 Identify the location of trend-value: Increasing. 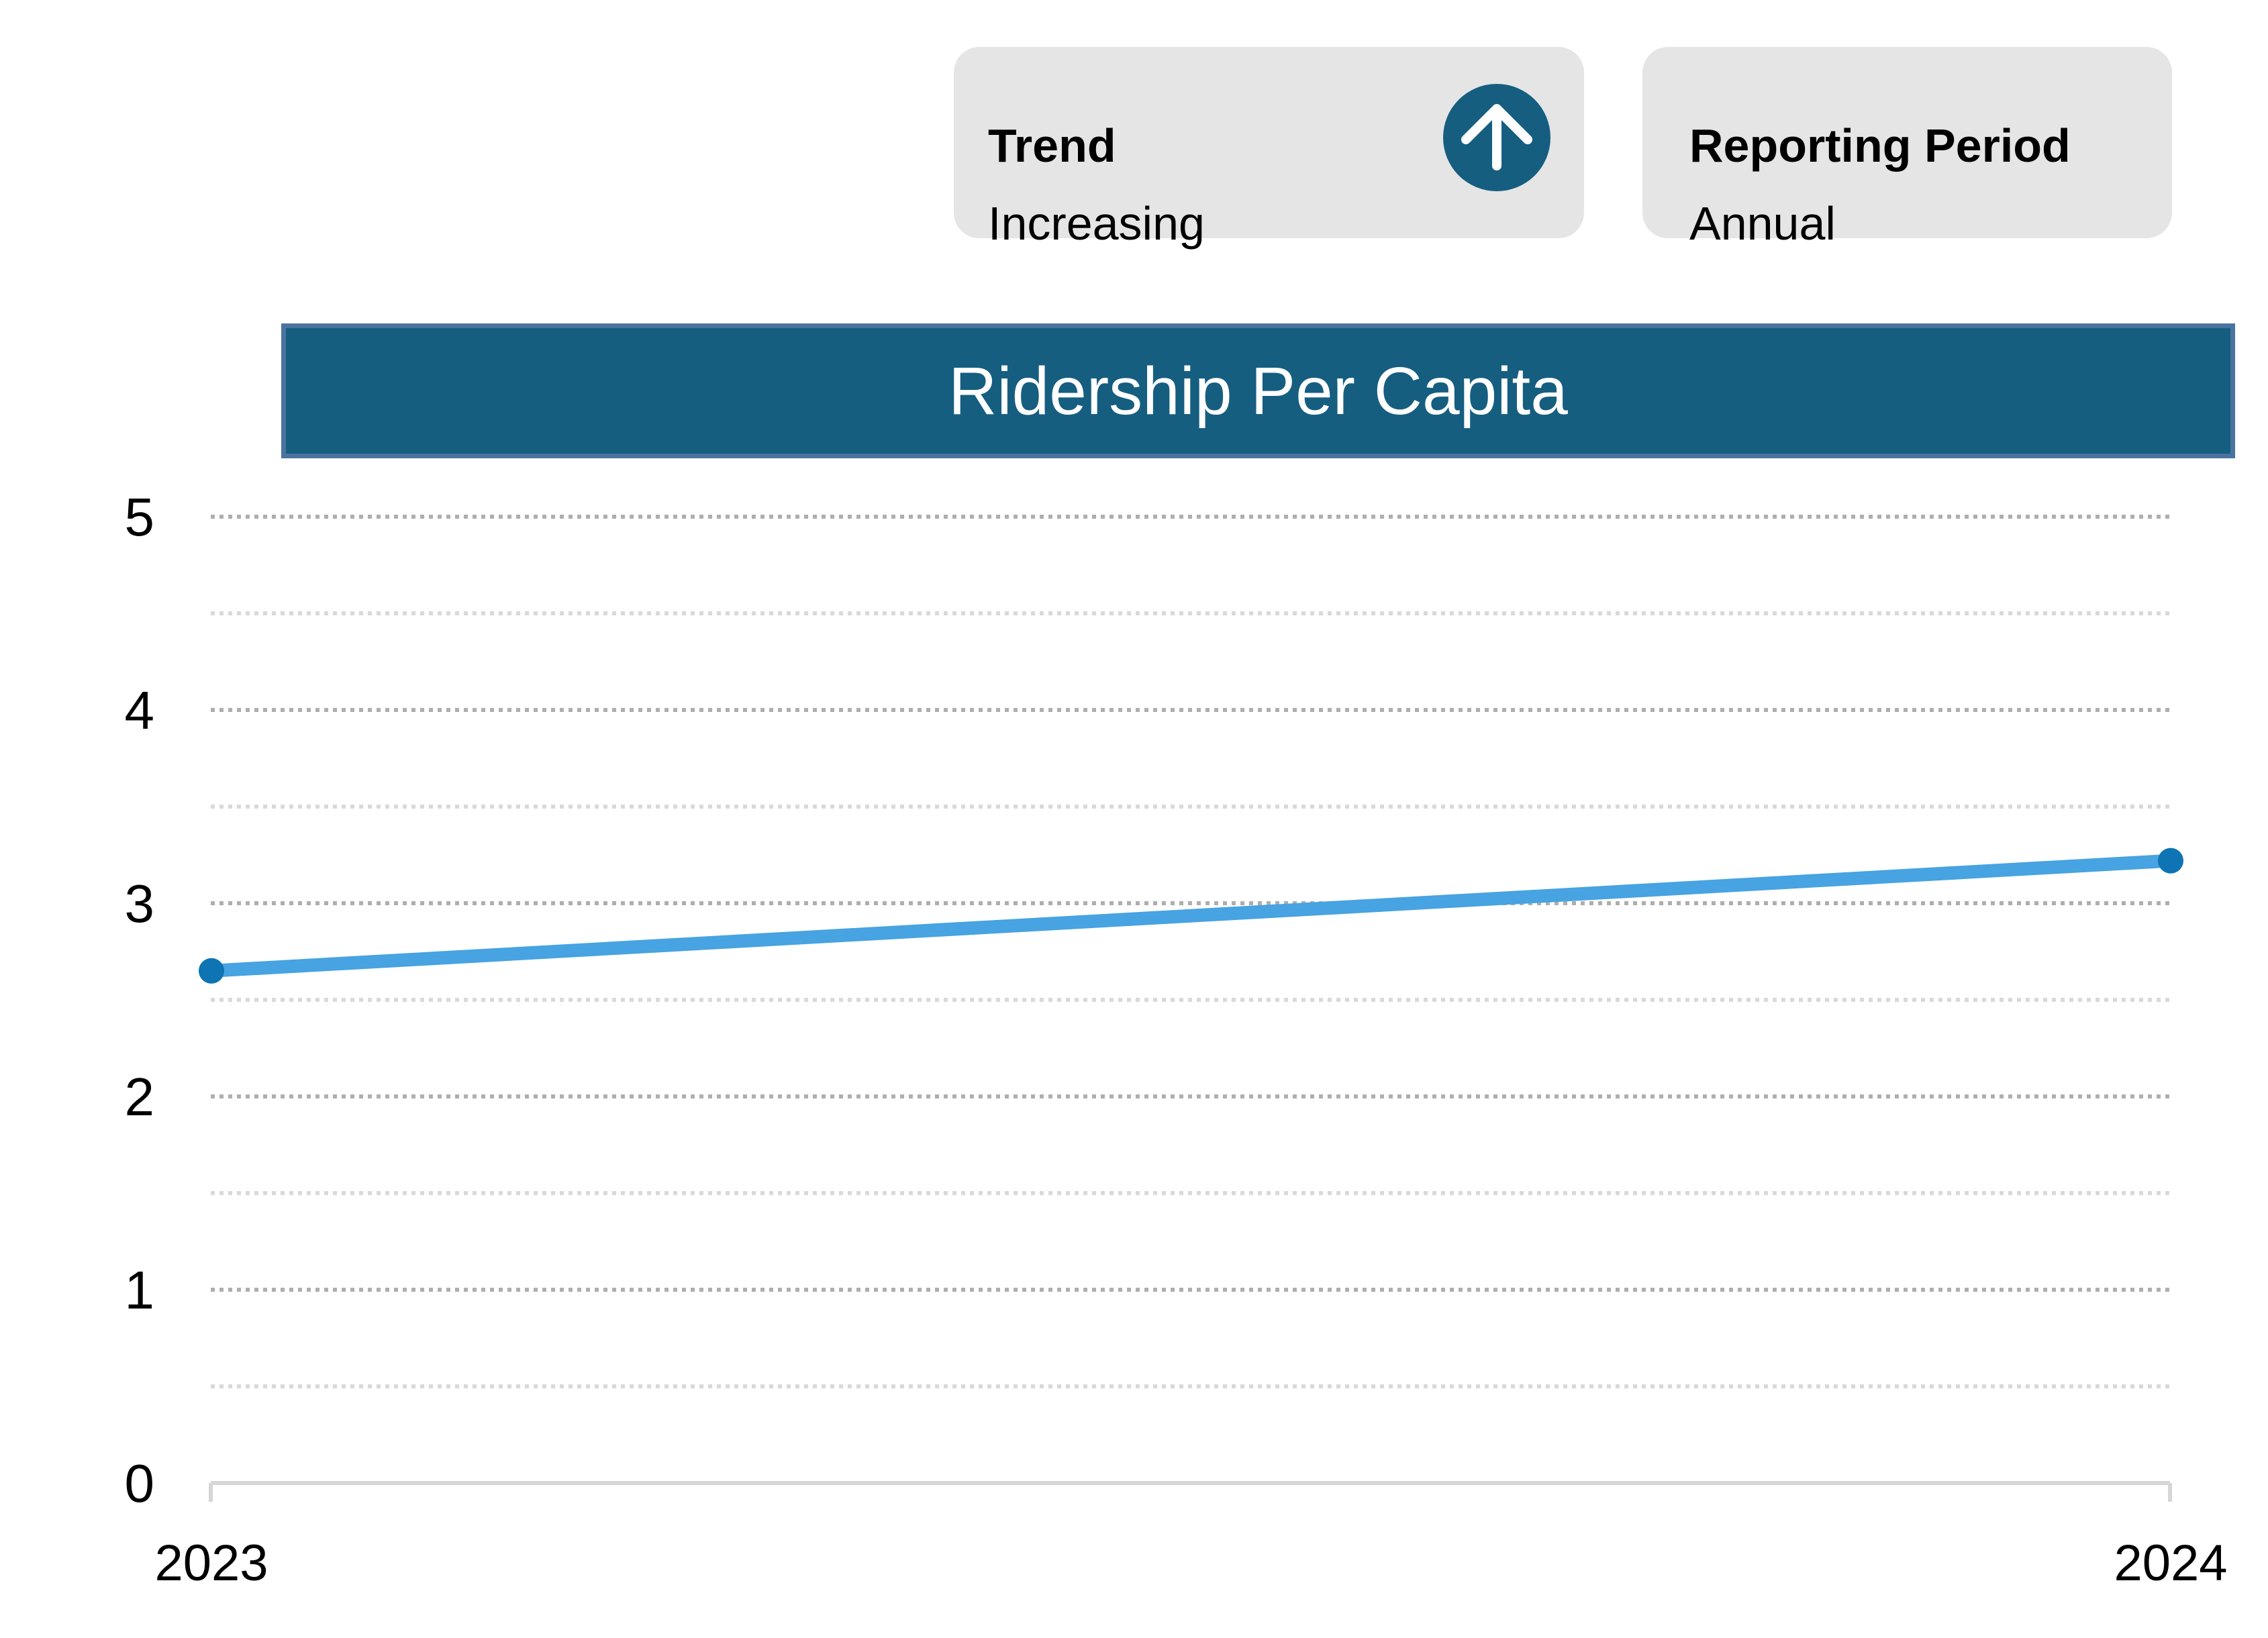
(1096, 223).